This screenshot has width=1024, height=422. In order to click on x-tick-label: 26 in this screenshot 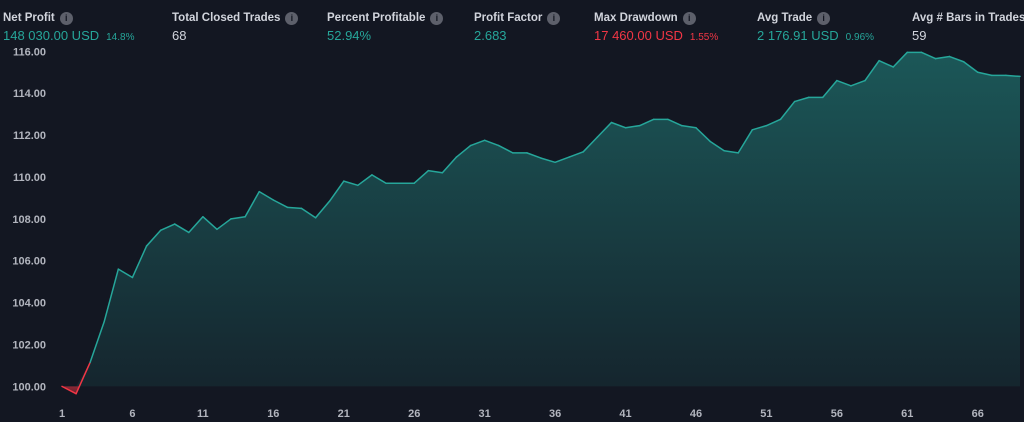, I will do `click(414, 414)`.